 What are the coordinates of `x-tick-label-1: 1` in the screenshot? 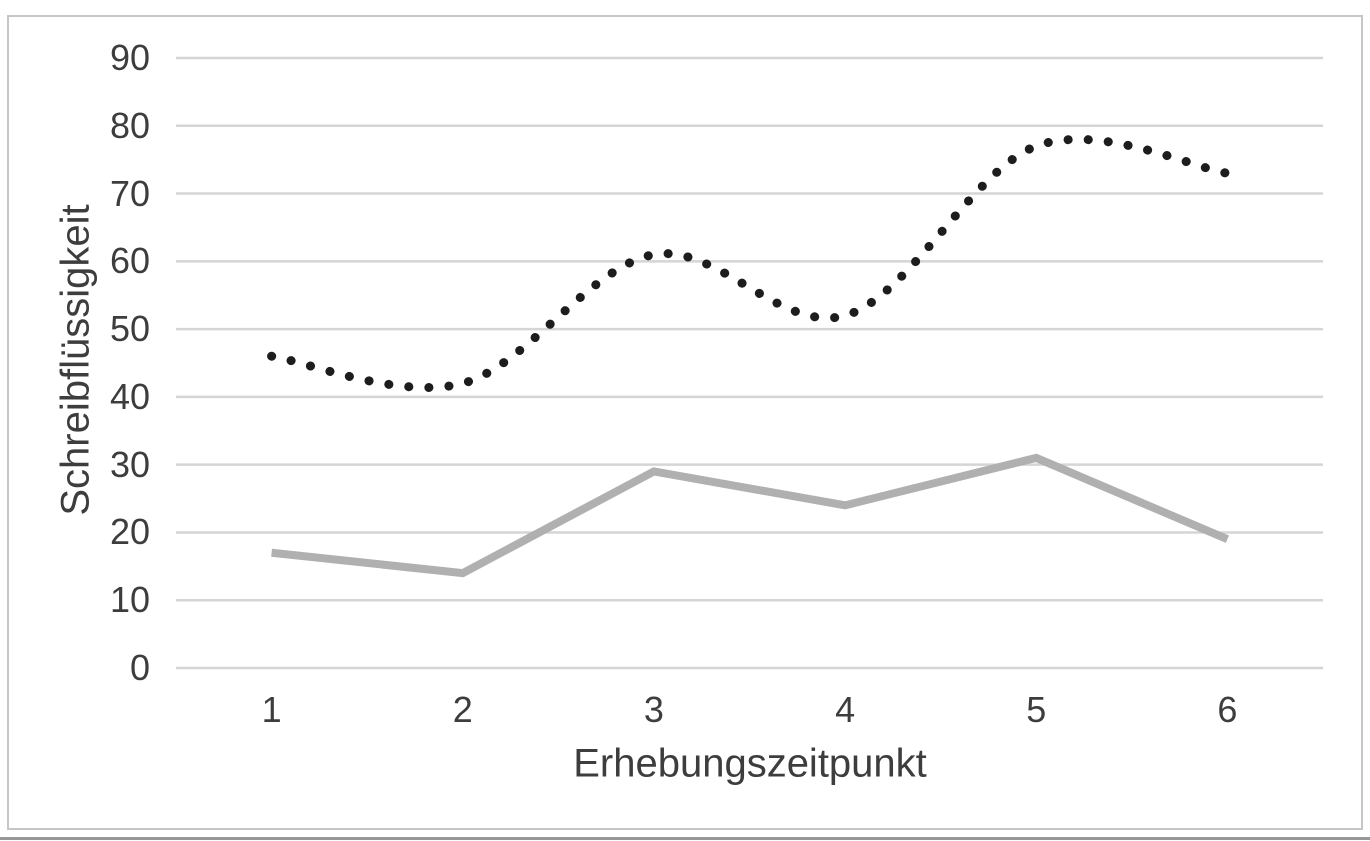 It's located at (271, 709).